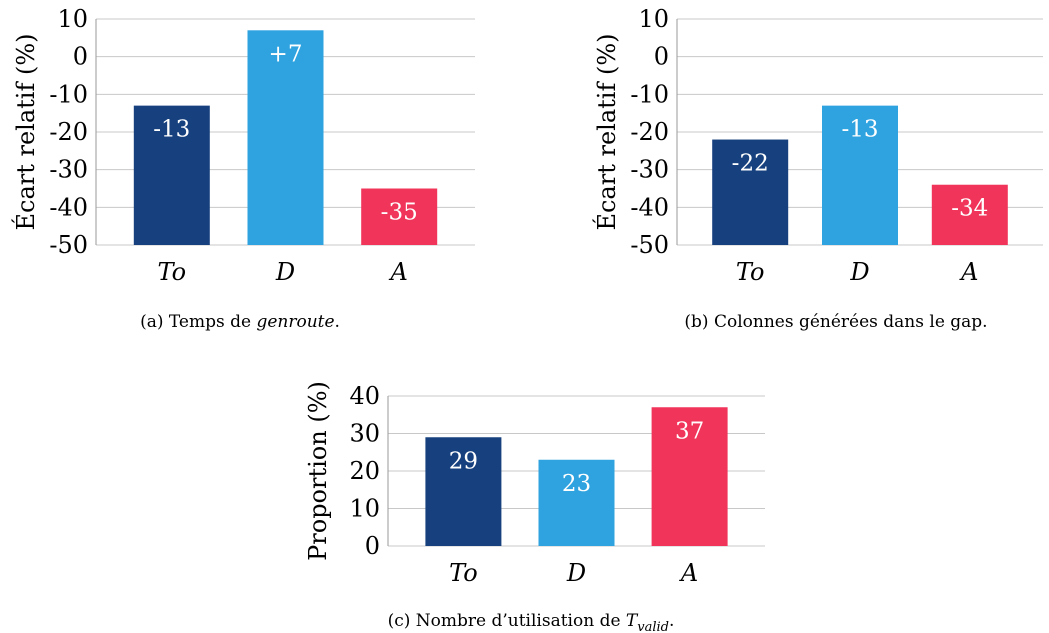 The image size is (1049, 633). I want to click on caption-emphasis: T, so click(632, 621).